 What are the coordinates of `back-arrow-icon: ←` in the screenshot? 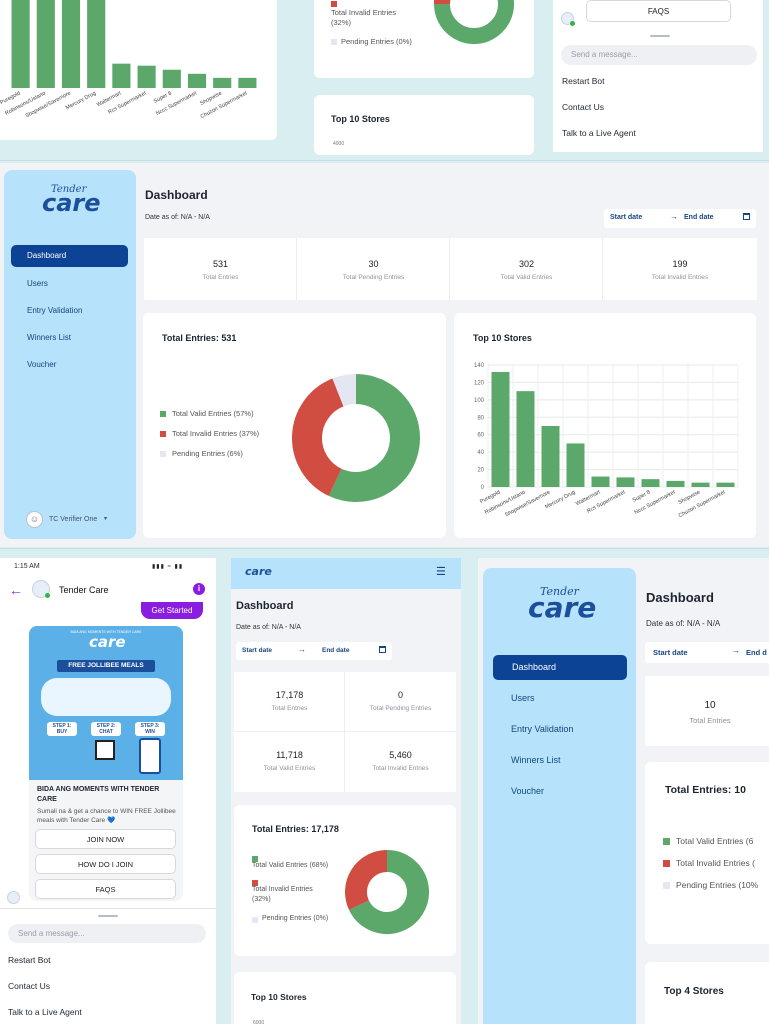 It's located at (16, 590).